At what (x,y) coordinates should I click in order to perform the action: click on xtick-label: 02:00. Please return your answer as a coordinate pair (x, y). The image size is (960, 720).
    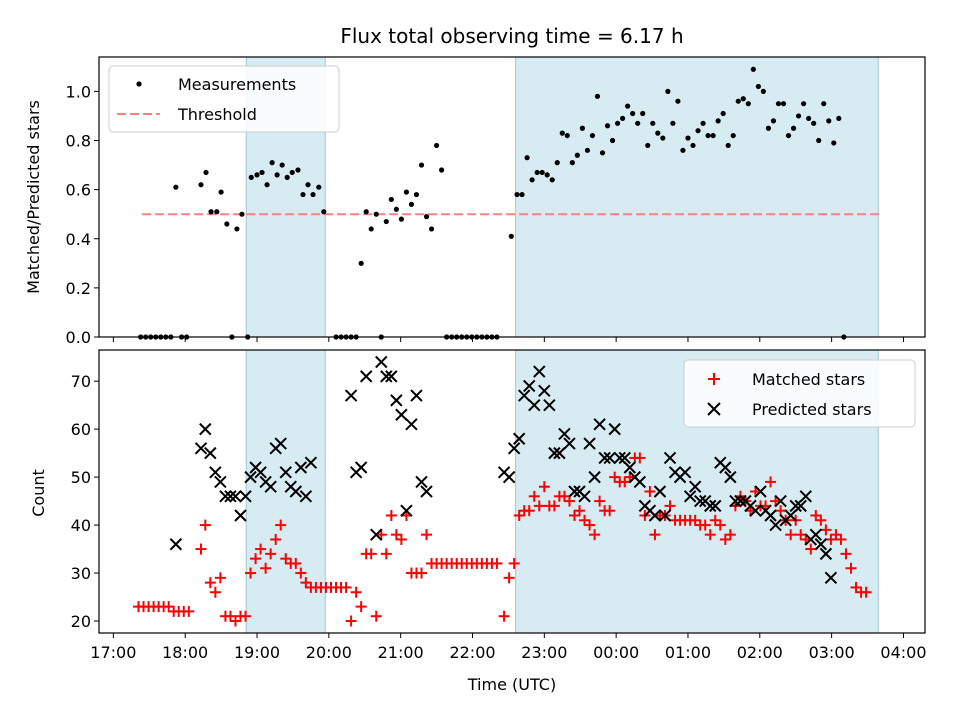
    Looking at the image, I should click on (760, 652).